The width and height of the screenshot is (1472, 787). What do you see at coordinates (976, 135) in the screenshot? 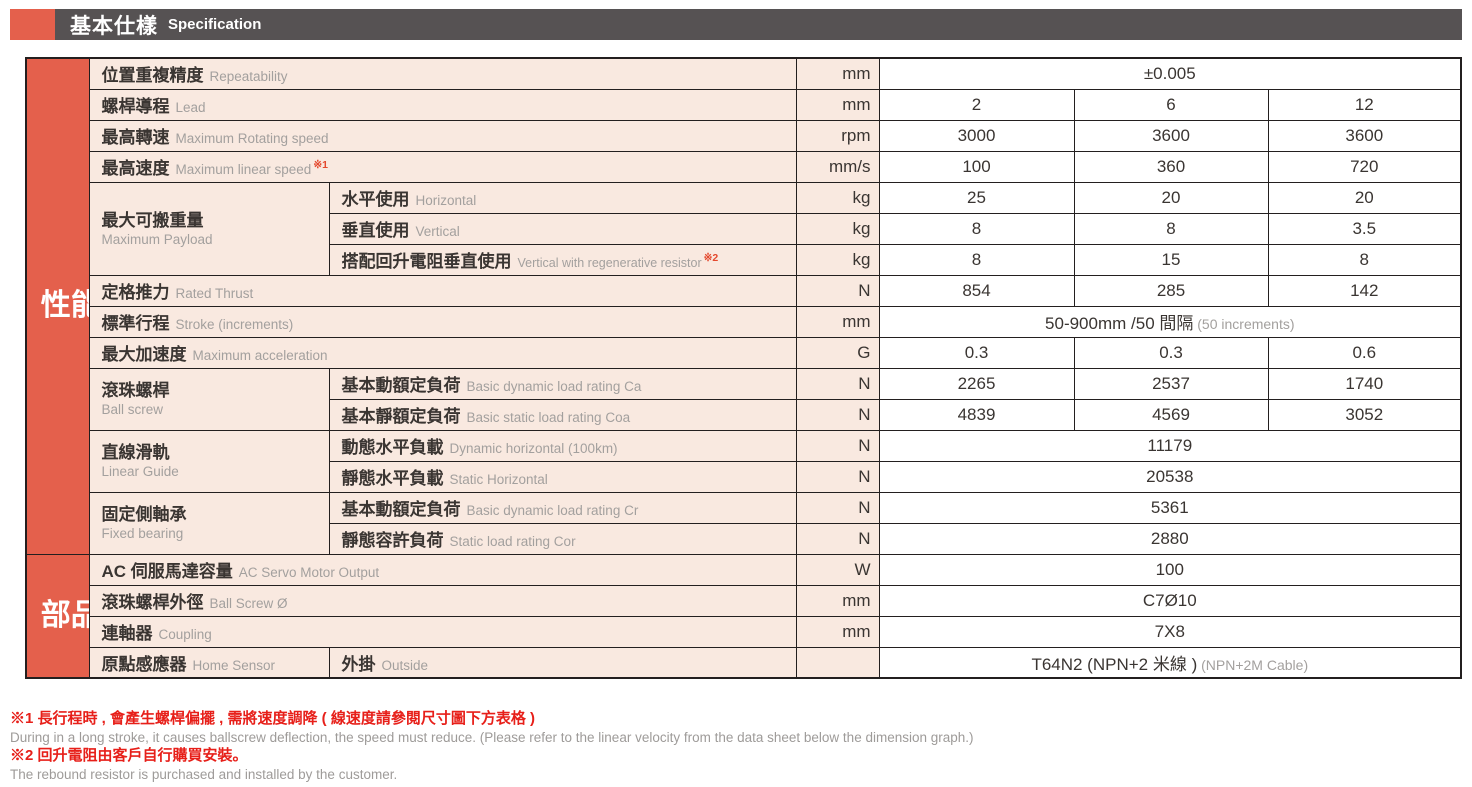
I see `value-cell: 3000` at bounding box center [976, 135].